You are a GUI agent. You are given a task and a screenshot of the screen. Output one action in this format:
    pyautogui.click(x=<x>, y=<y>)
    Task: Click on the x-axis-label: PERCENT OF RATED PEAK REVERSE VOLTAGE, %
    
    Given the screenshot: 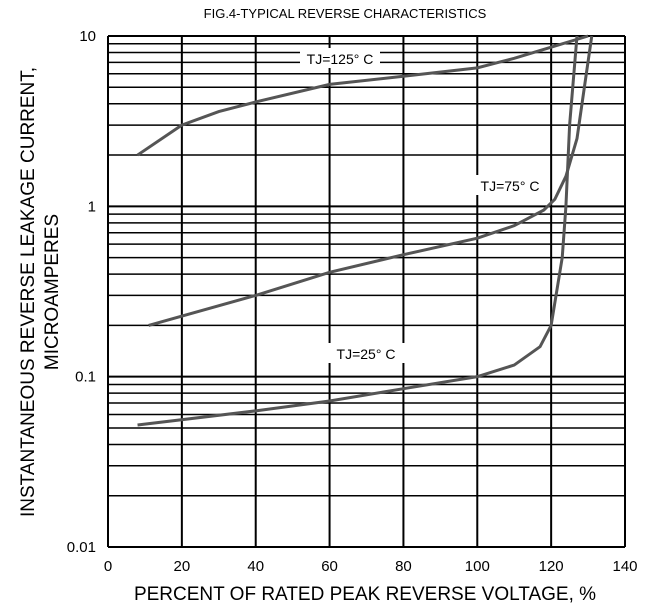 What is the action you would take?
    pyautogui.click(x=365, y=594)
    